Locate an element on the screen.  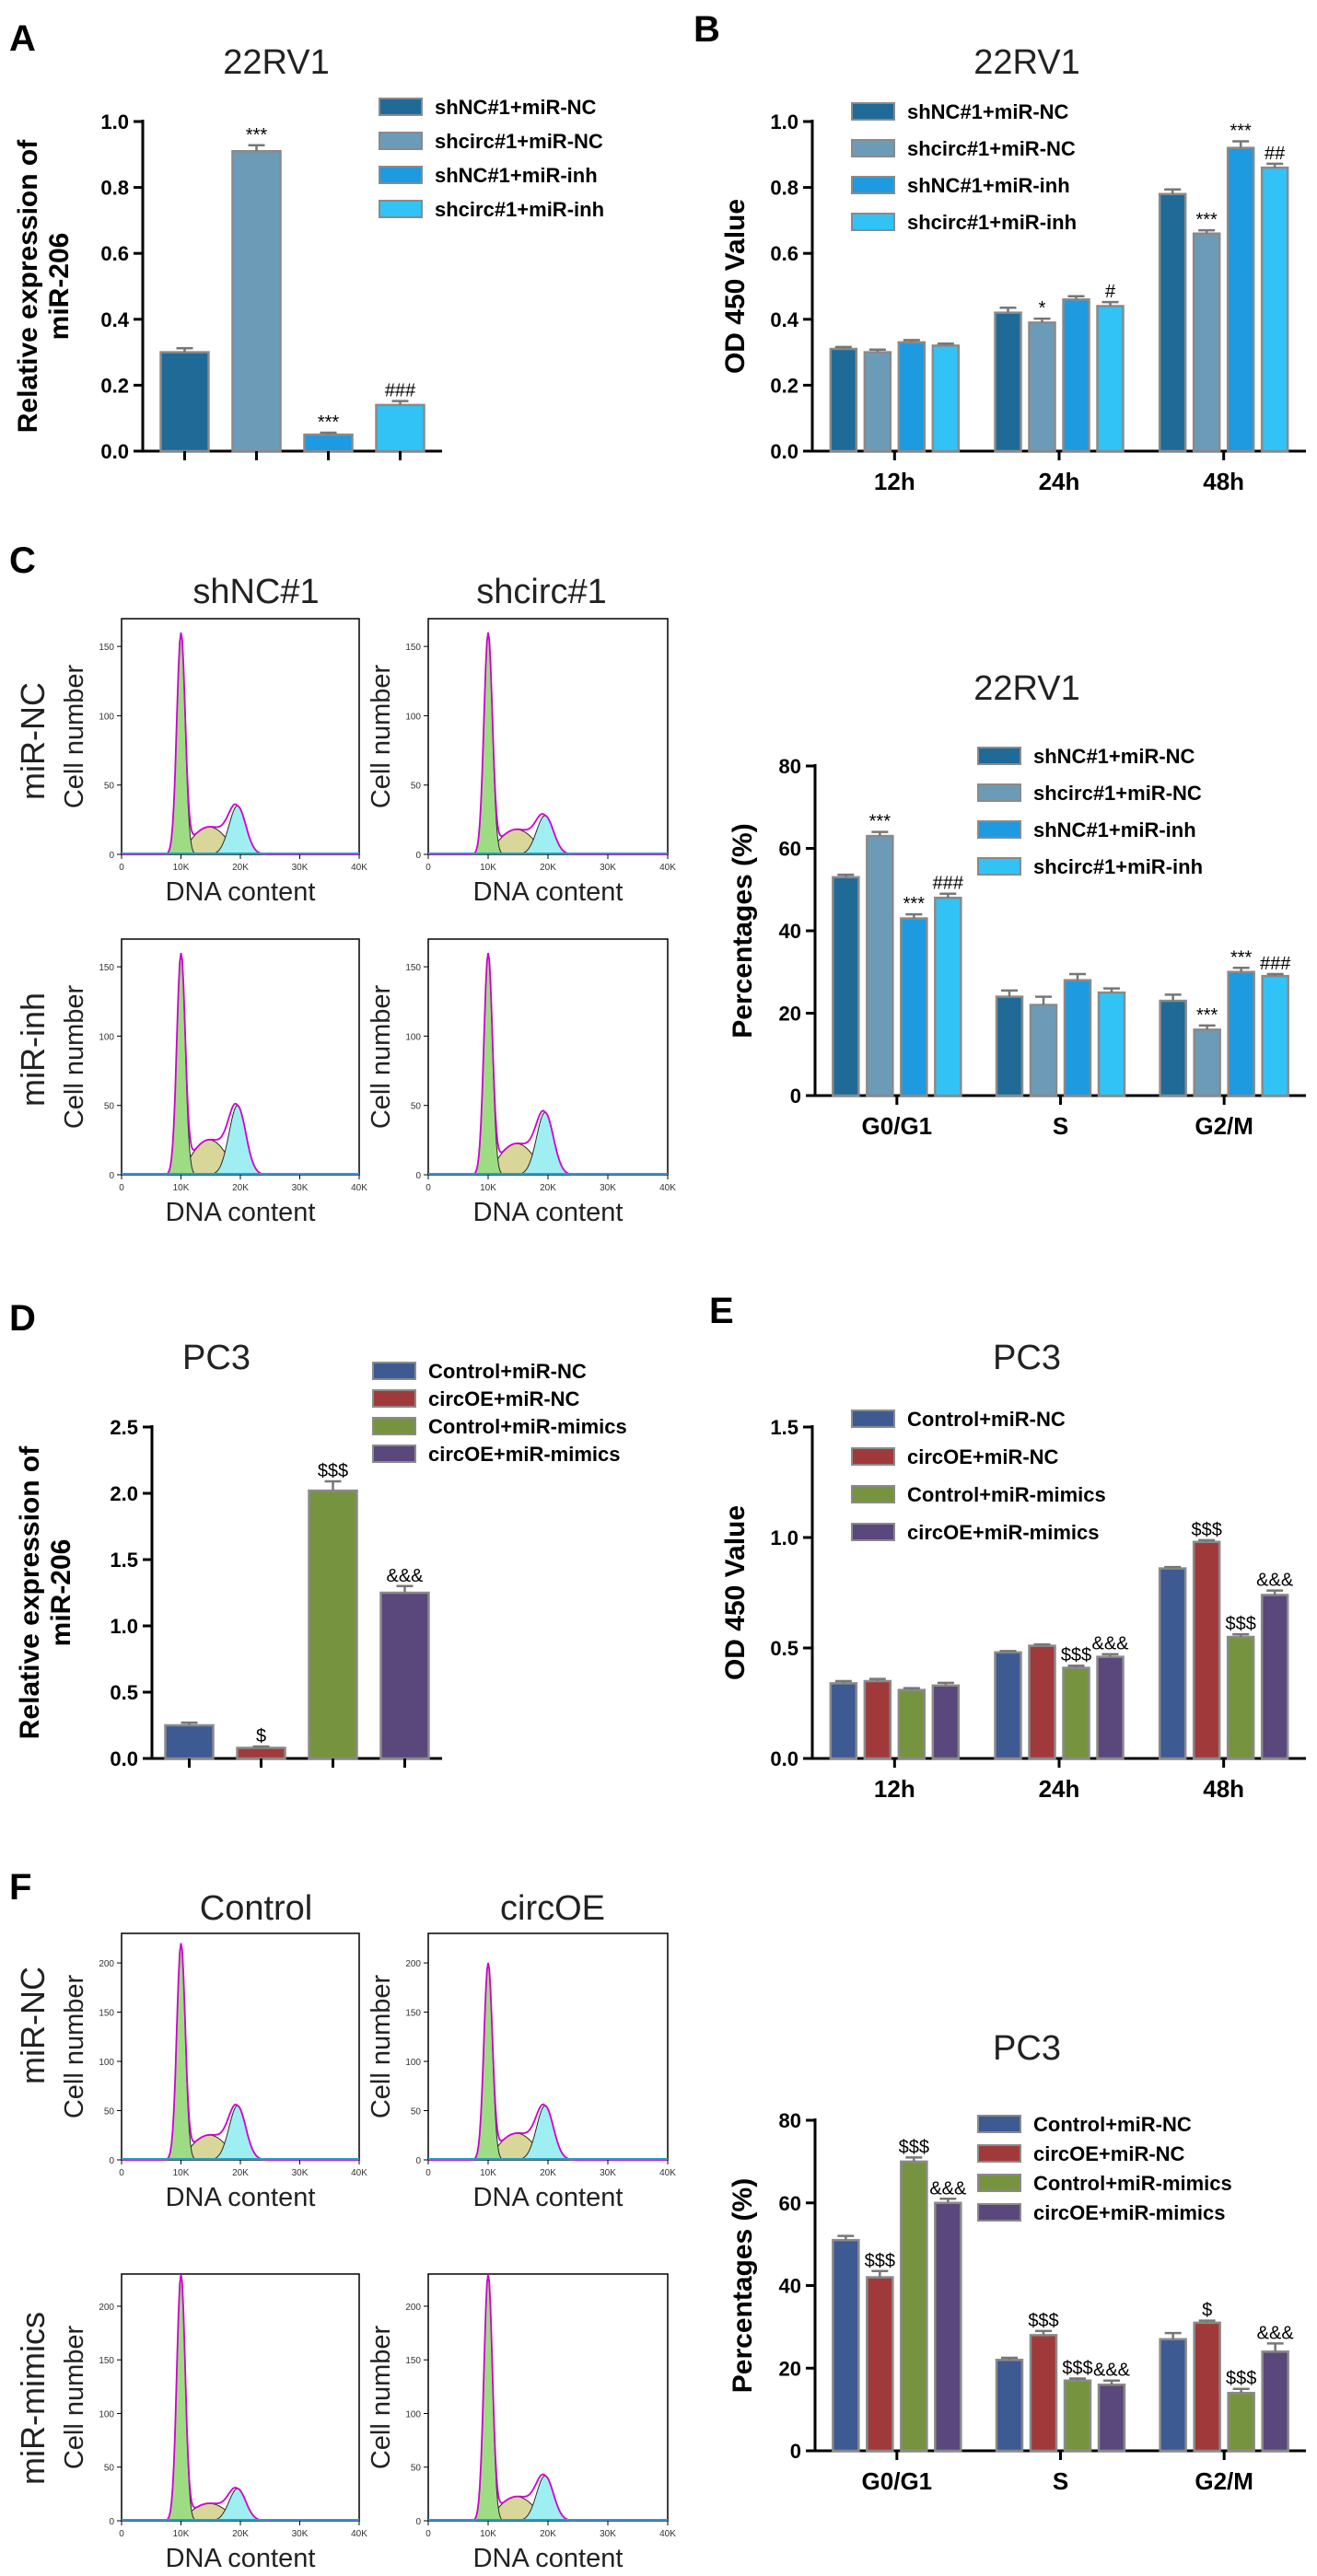
flow-c-3-ytick-label: 0 is located at coordinates (418, 1176).